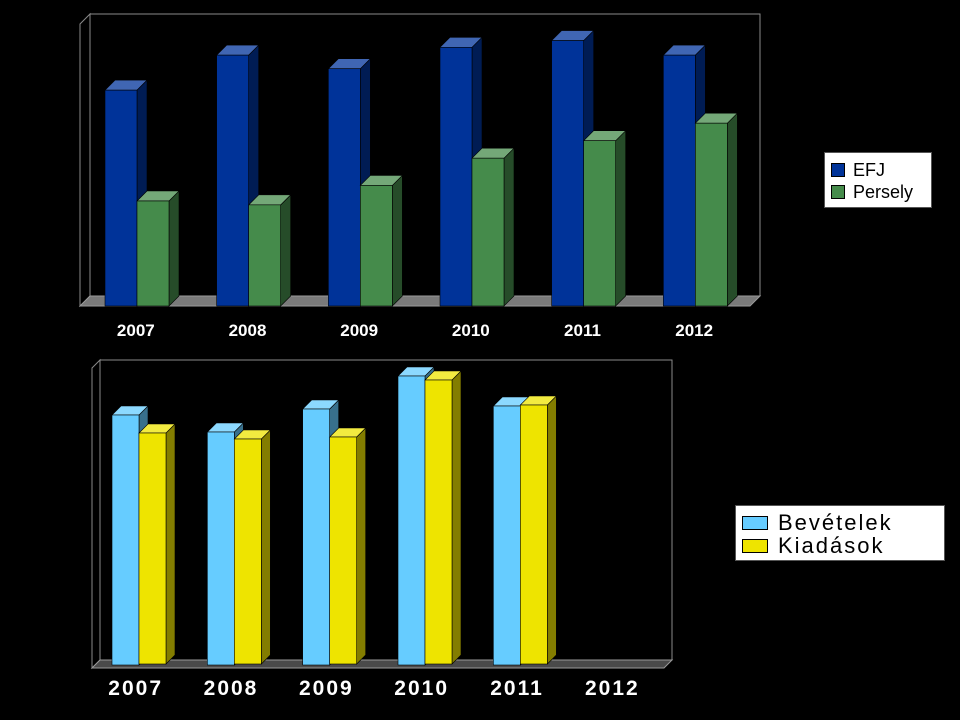 This screenshot has height=720, width=960. I want to click on bar-2-1-2010-side, so click(456, 517).